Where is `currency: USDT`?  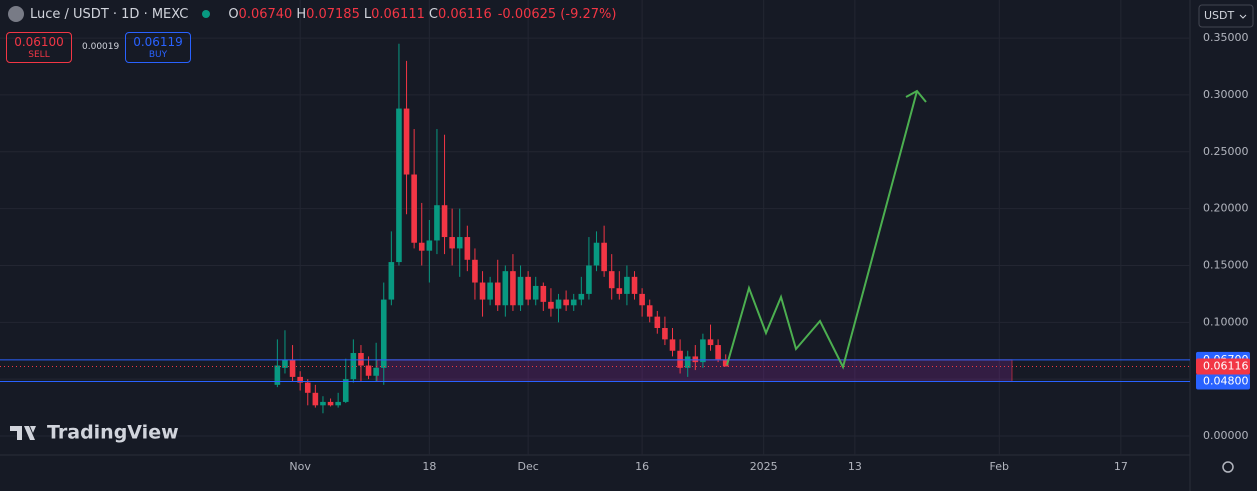
currency: USDT is located at coordinates (1219, 15).